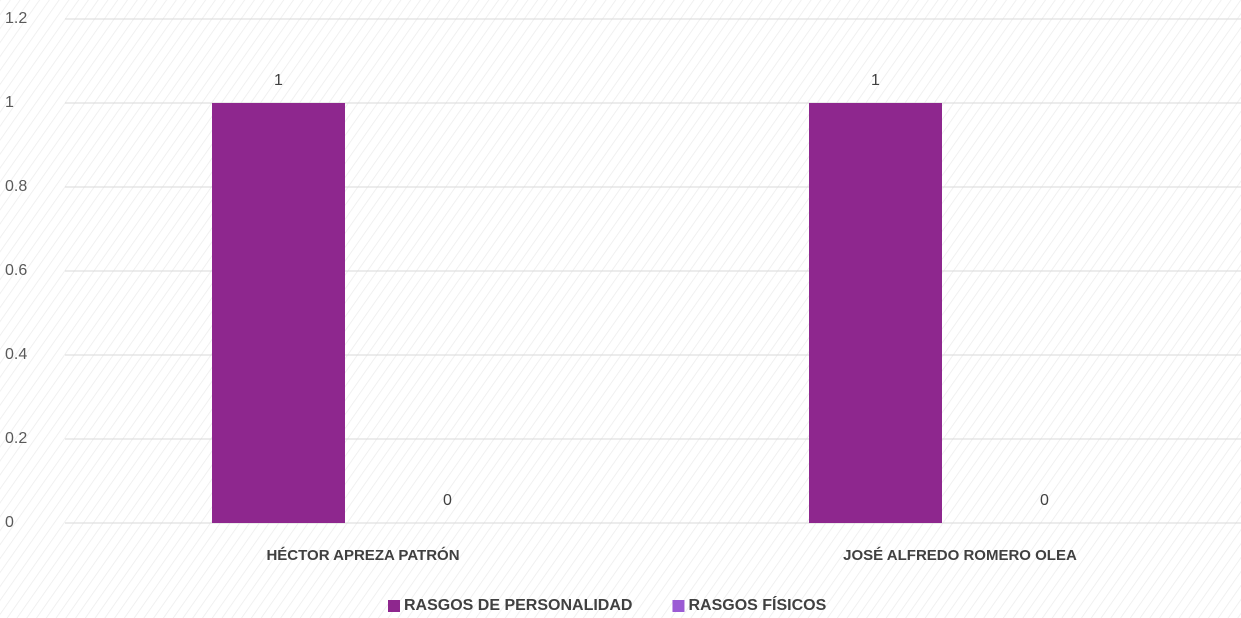 The image size is (1241, 618). Describe the element at coordinates (16, 270) in the screenshot. I see `y-tick-label: 0.6` at that location.